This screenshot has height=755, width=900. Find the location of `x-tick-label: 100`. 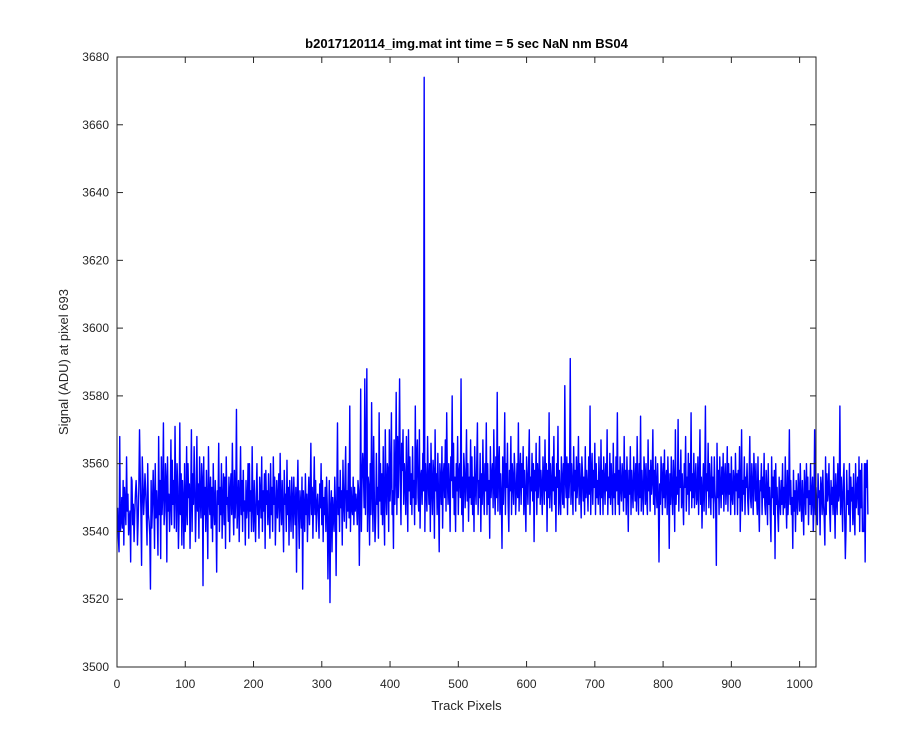

x-tick-label: 100 is located at coordinates (185, 684).